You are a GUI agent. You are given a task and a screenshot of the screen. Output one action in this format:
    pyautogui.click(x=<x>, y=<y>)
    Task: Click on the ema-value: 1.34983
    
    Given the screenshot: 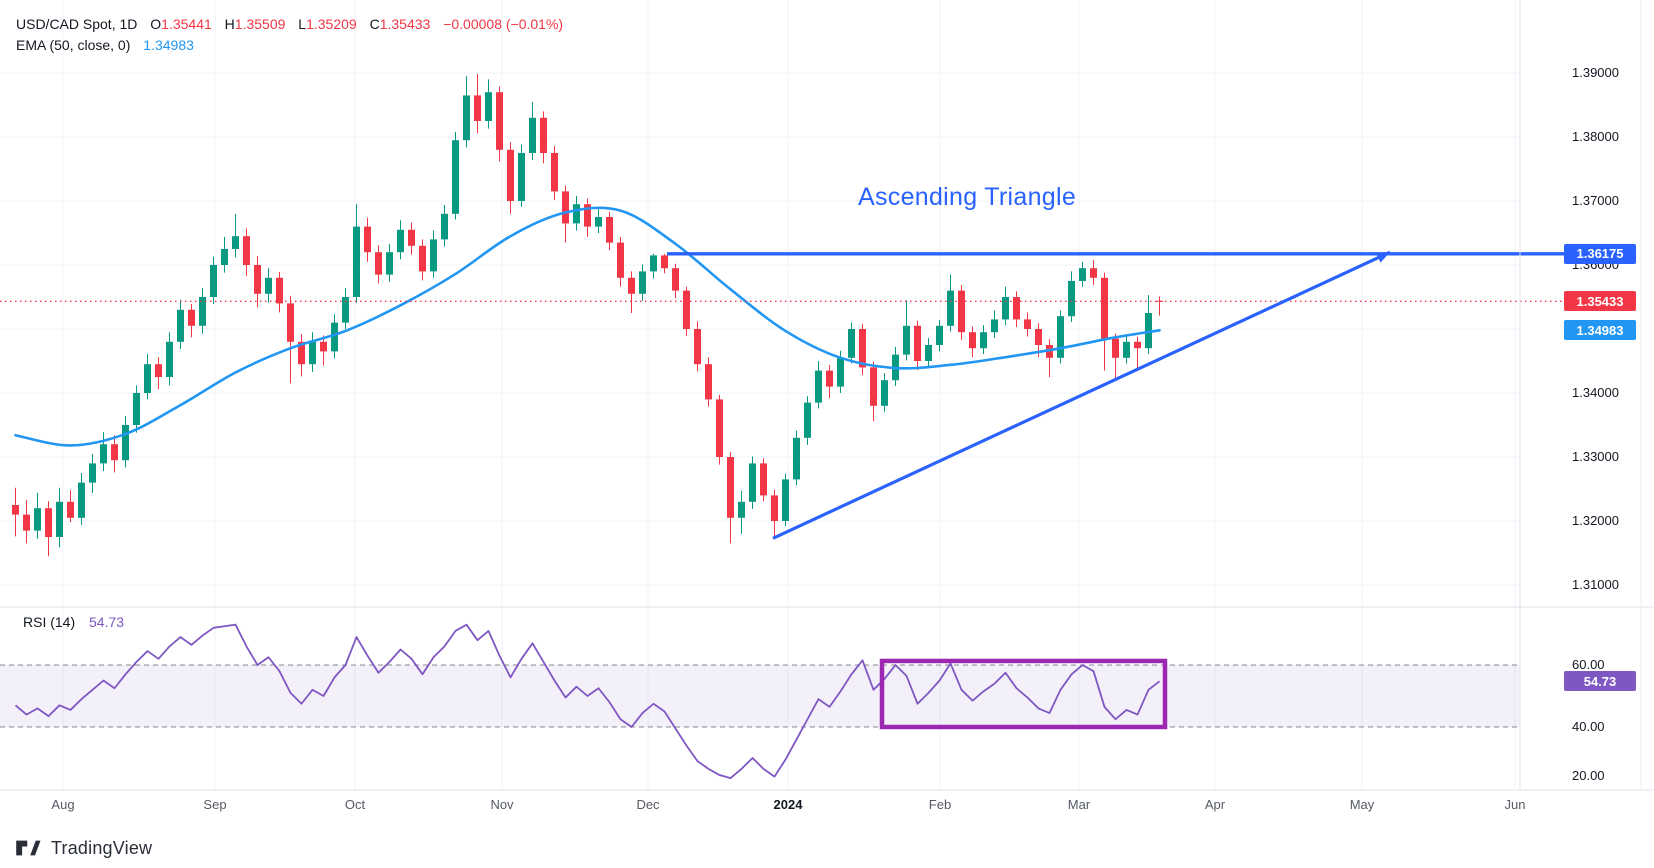 What is the action you would take?
    pyautogui.click(x=168, y=45)
    